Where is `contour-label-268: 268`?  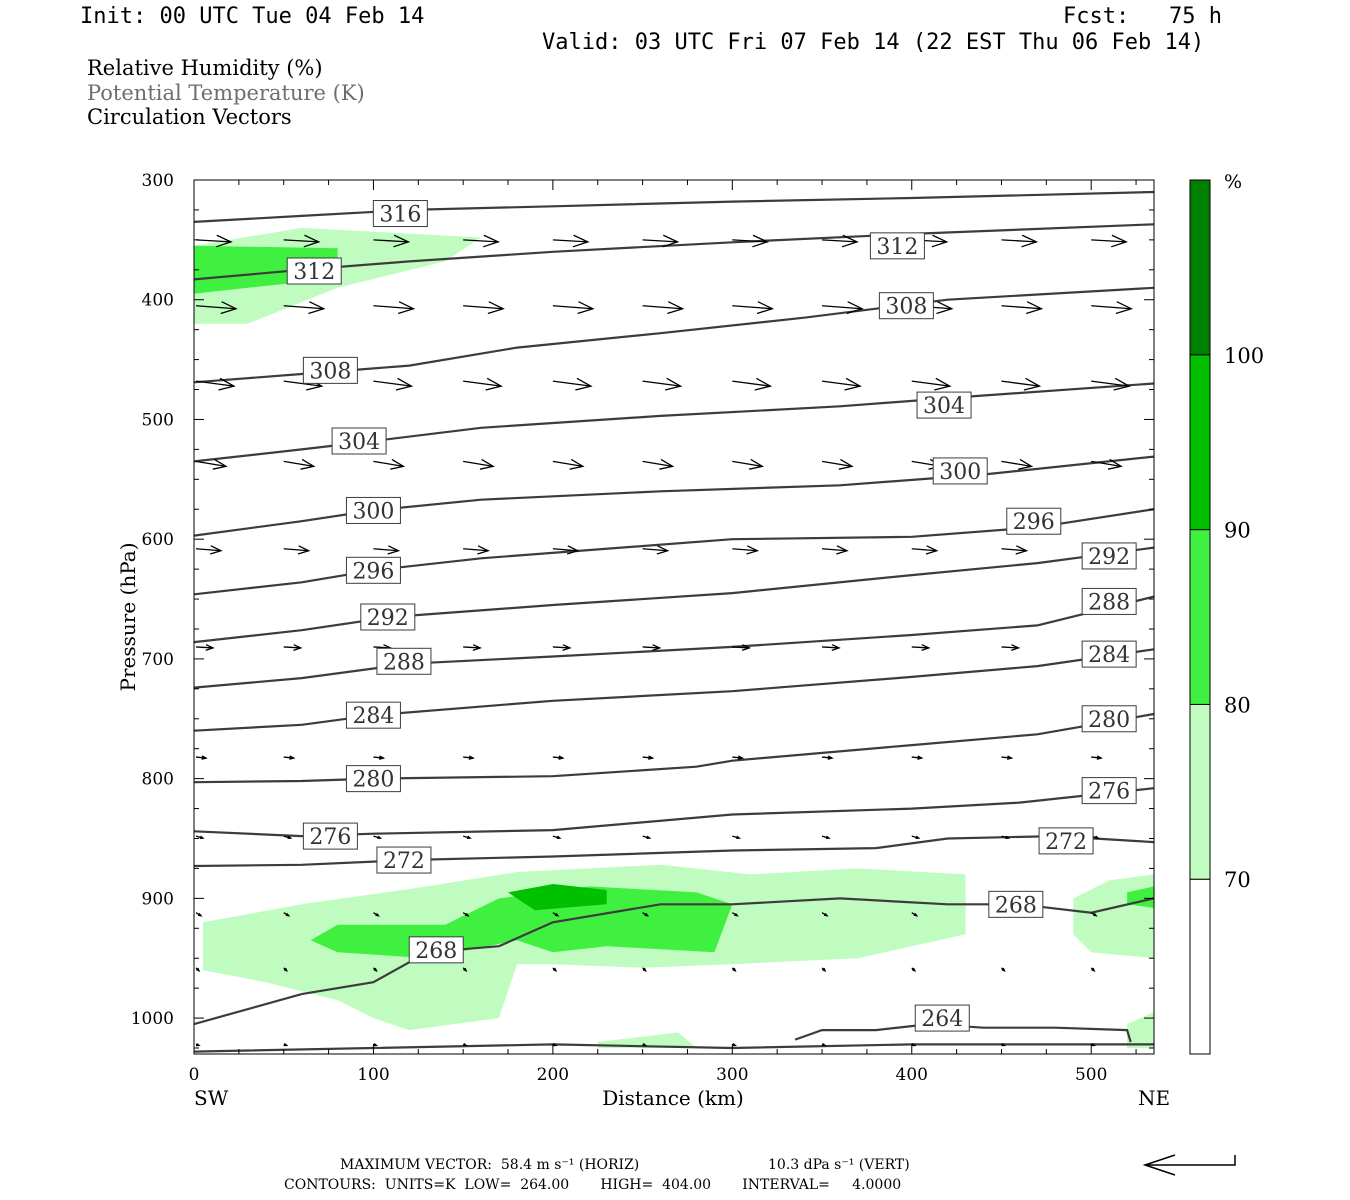
contour-label-268: 268 is located at coordinates (1016, 905).